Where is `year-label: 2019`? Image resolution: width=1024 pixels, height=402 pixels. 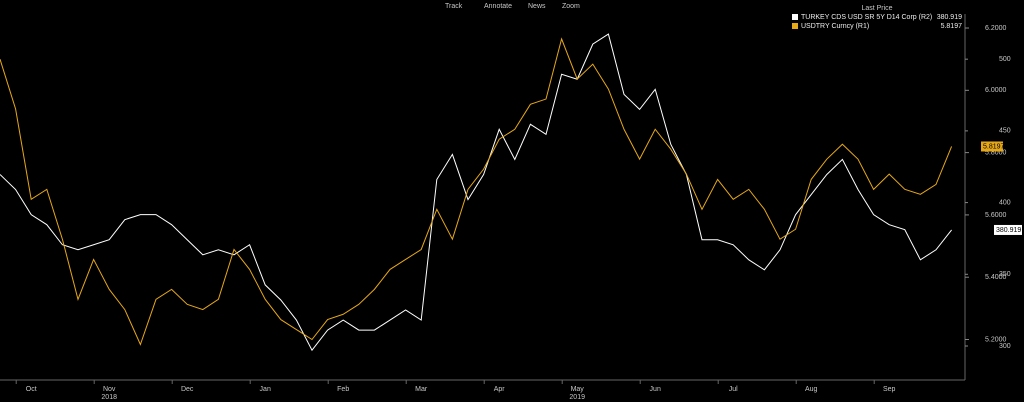 year-label: 2019 is located at coordinates (577, 397).